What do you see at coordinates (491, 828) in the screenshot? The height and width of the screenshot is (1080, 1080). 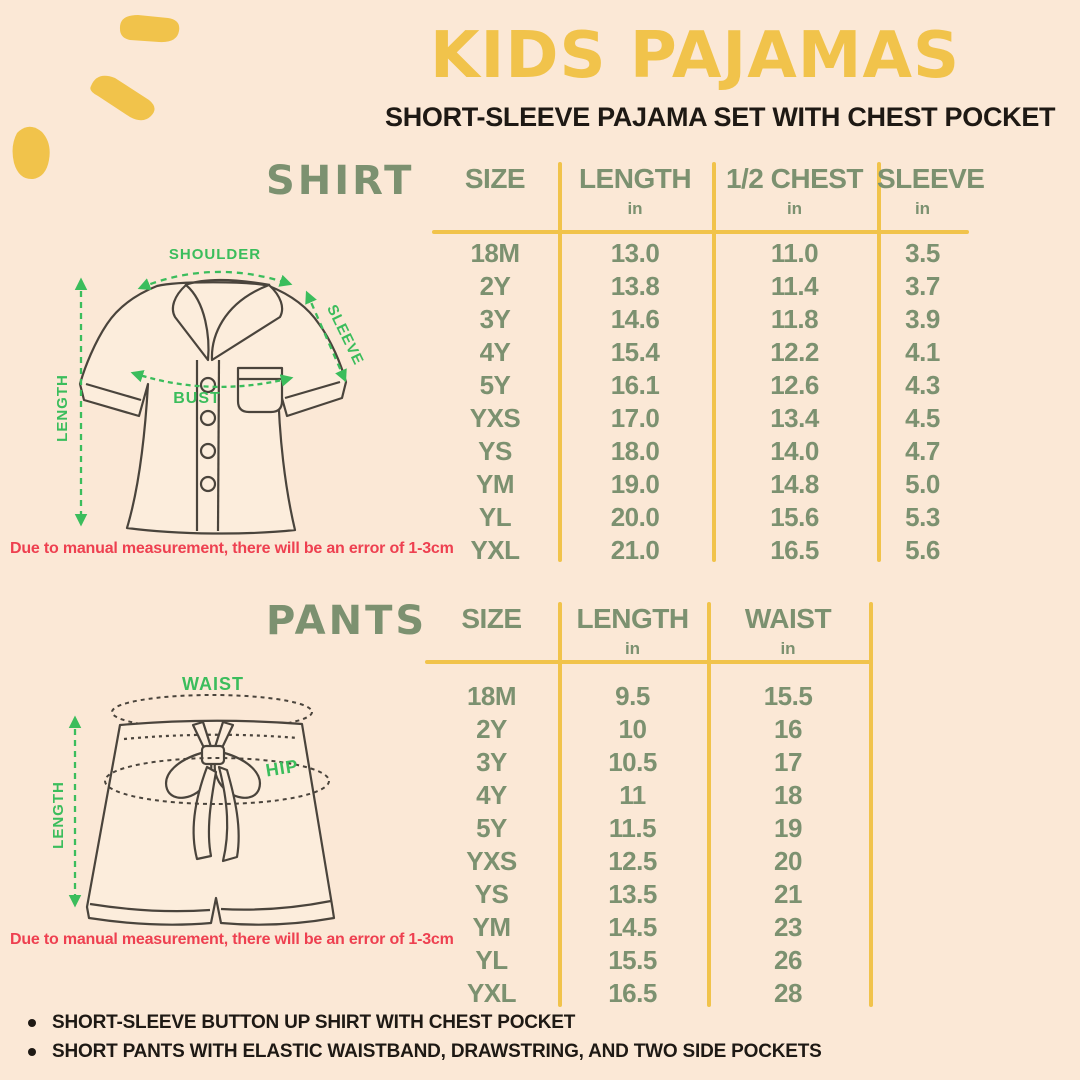 I see `table-cell: 5Y` at bounding box center [491, 828].